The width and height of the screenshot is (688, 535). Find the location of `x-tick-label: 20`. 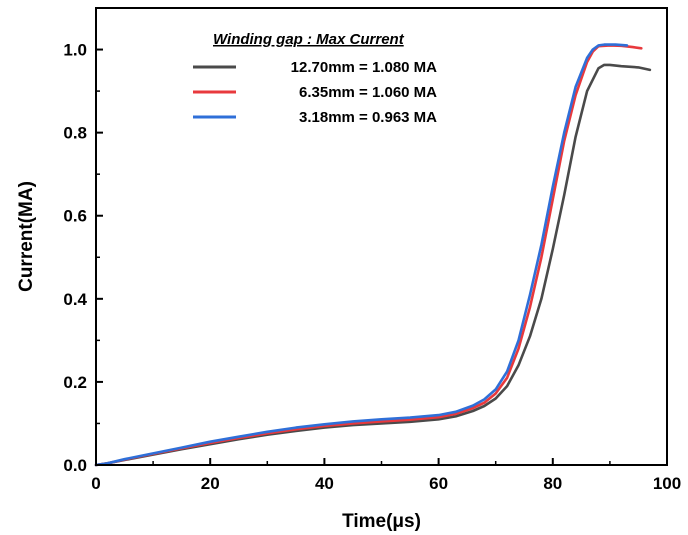

x-tick-label: 20 is located at coordinates (210, 483).